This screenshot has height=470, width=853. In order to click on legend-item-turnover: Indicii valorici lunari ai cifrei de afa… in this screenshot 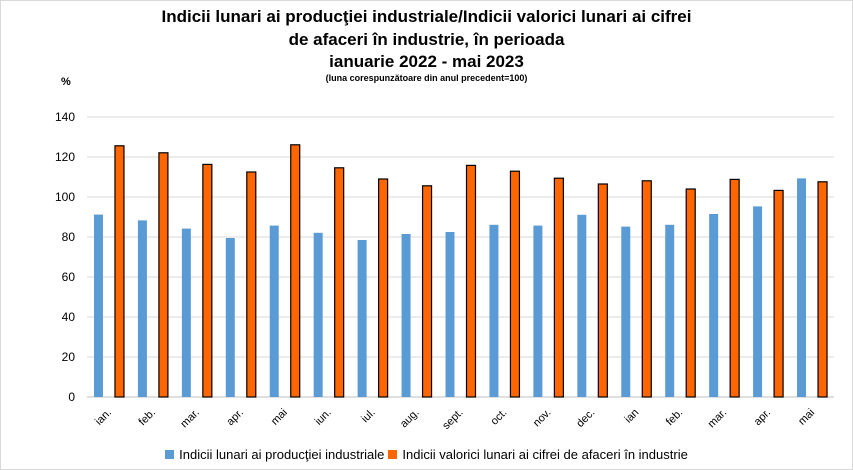, I will do `click(538, 454)`.